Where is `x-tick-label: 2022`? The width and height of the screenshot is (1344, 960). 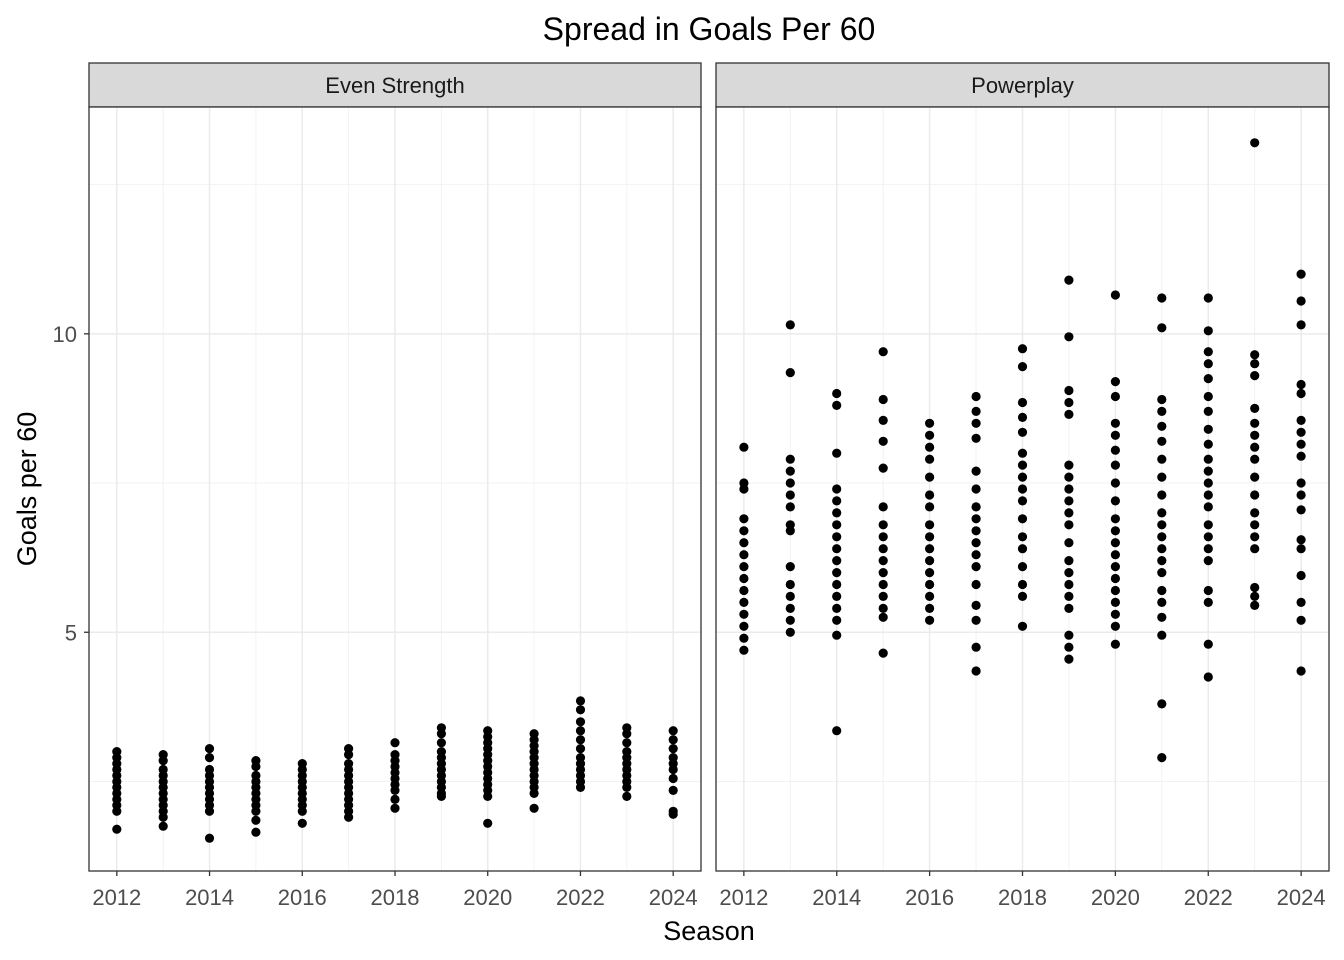 x-tick-label: 2022 is located at coordinates (580, 897).